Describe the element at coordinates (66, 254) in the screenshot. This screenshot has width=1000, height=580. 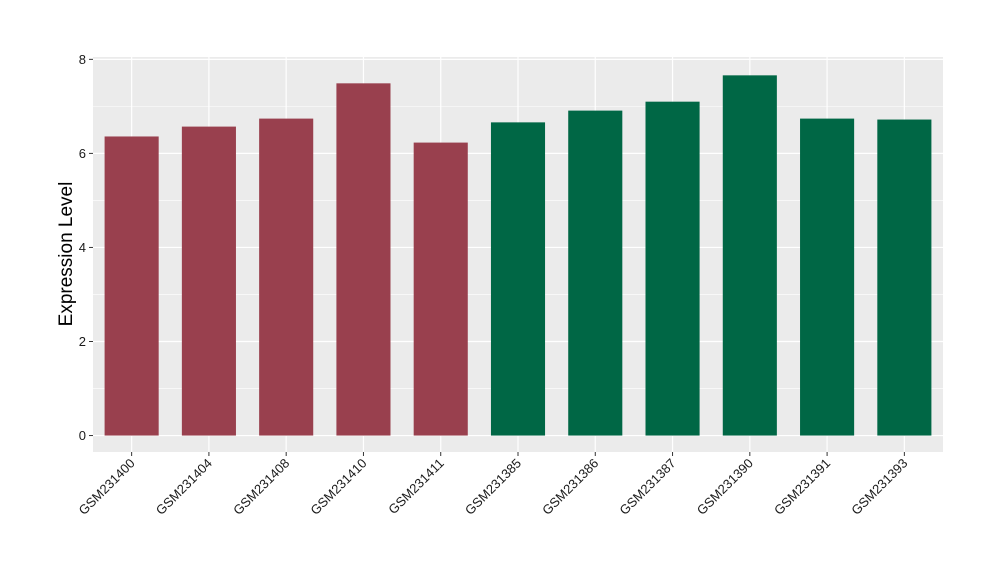
I see `y-axis-title: Expression Level` at that location.